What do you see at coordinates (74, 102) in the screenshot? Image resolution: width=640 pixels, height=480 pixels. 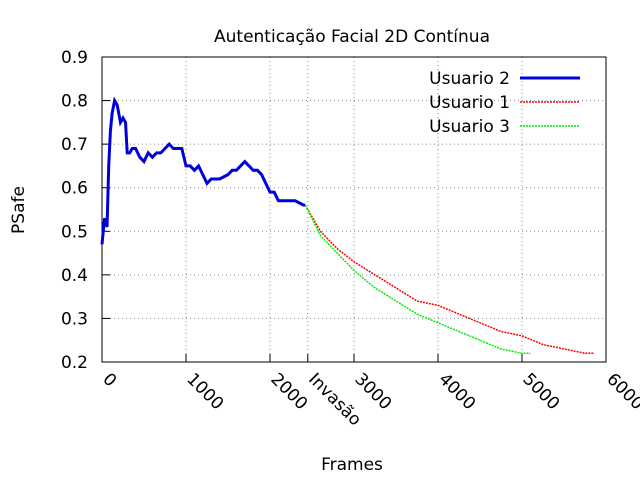 I see `y-tick-label: 0.8` at bounding box center [74, 102].